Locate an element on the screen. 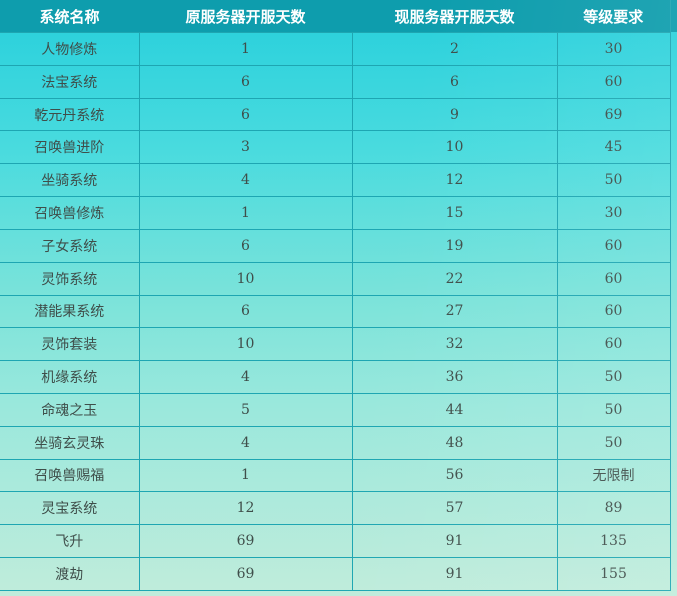  cell-current-server-days: 56 is located at coordinates (454, 476).